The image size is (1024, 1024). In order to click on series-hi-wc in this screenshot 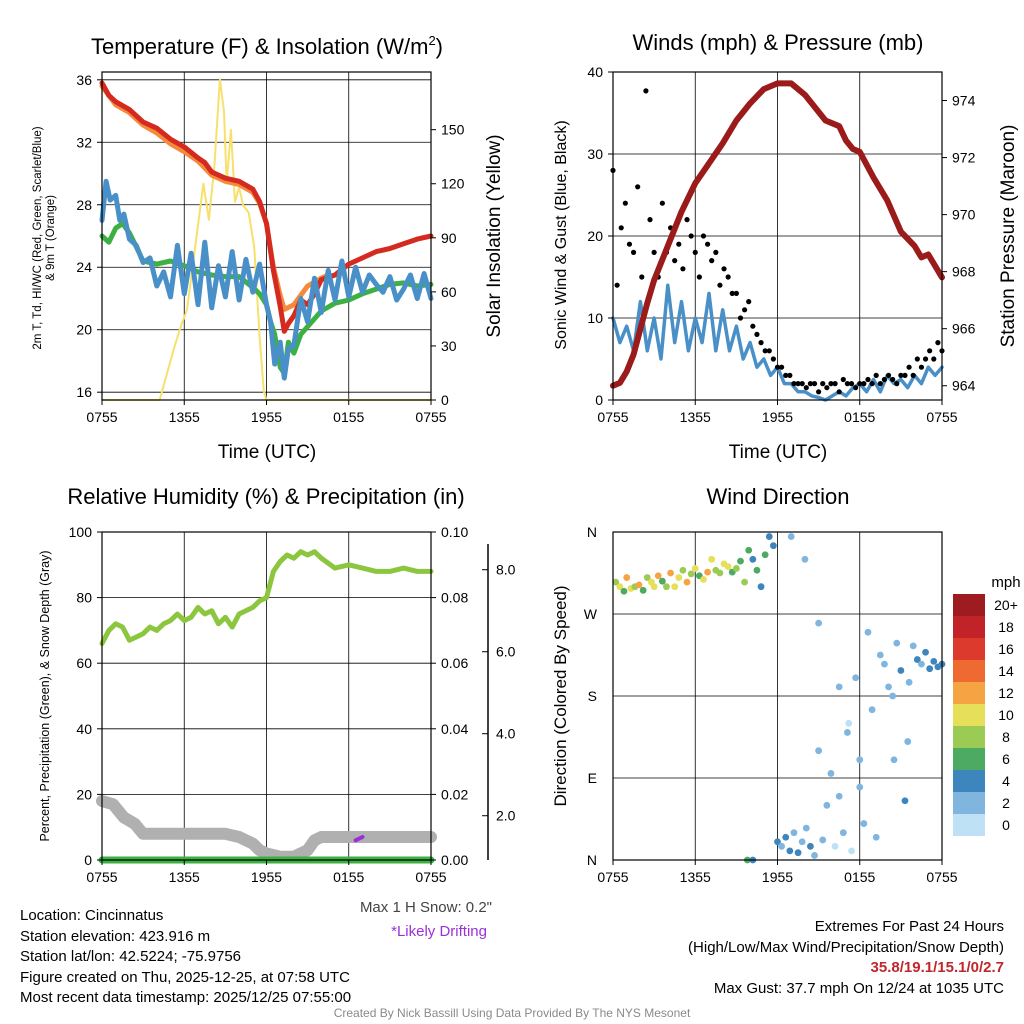, I will do `click(266, 279)`.